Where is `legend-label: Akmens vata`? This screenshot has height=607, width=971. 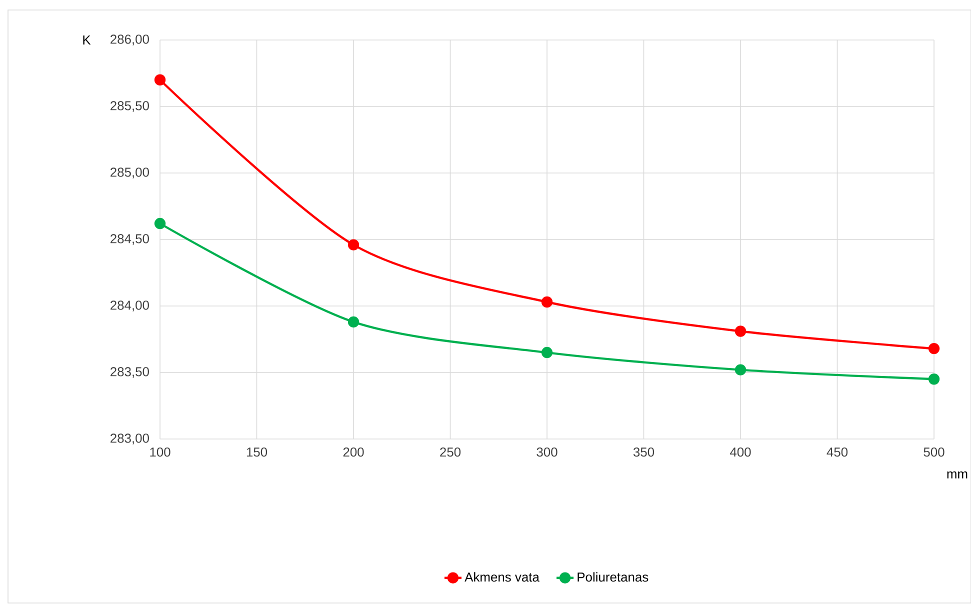 legend-label: Akmens vata is located at coordinates (502, 577).